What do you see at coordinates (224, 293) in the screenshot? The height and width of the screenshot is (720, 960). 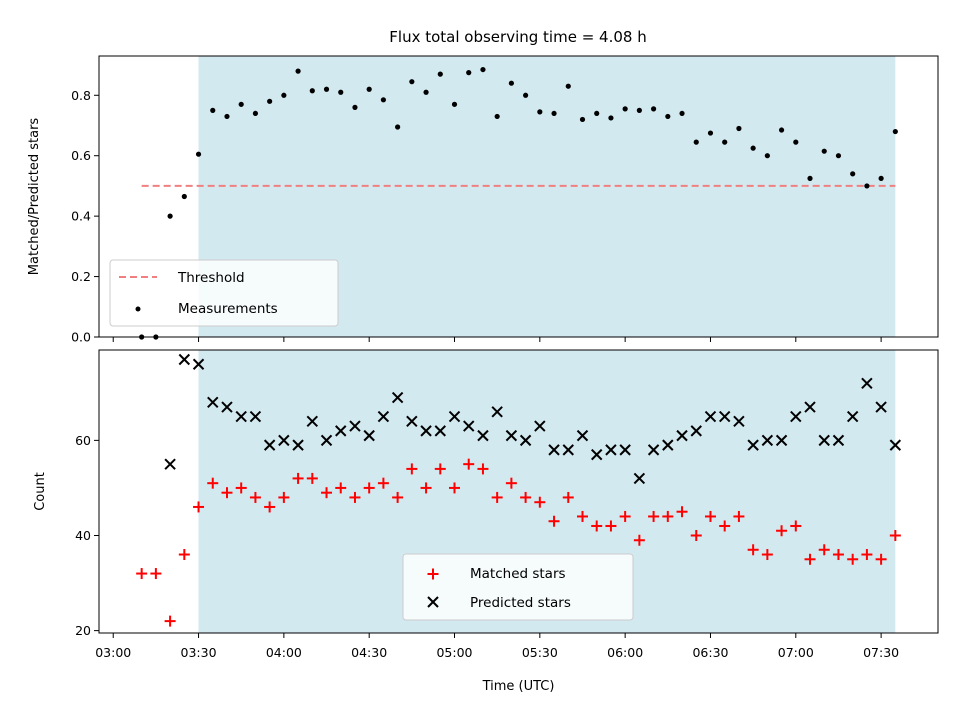 I see `ratio-legend: Threshold Measurements` at bounding box center [224, 293].